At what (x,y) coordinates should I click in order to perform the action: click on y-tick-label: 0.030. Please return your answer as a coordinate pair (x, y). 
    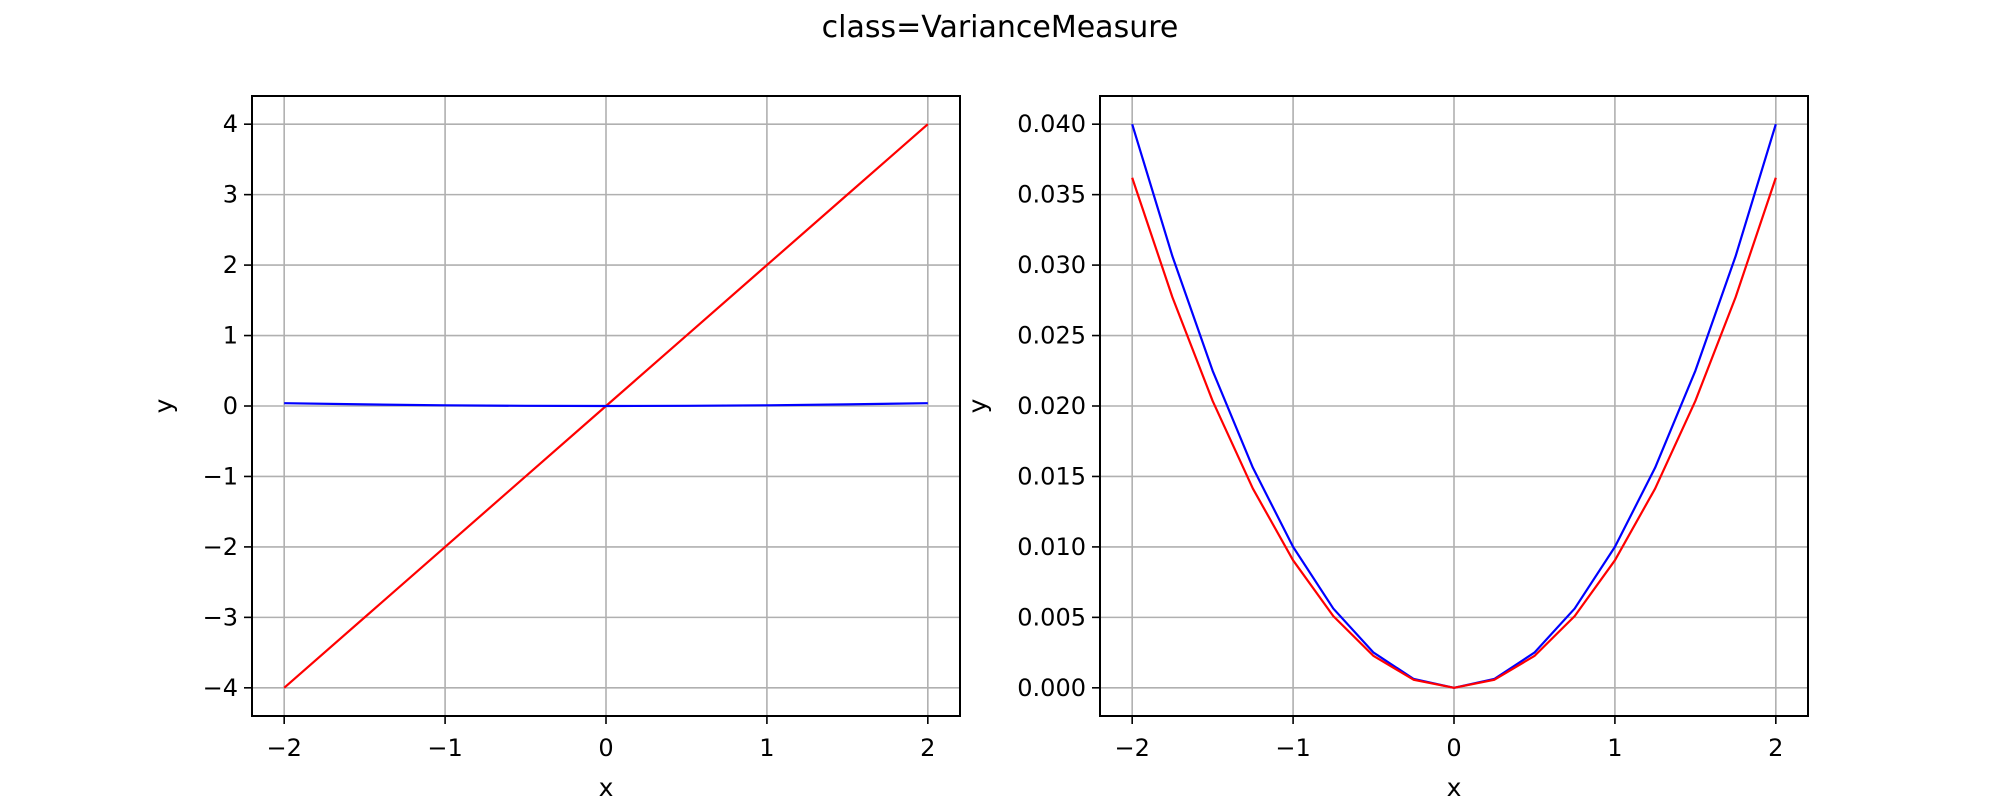
    Looking at the image, I should click on (1051, 265).